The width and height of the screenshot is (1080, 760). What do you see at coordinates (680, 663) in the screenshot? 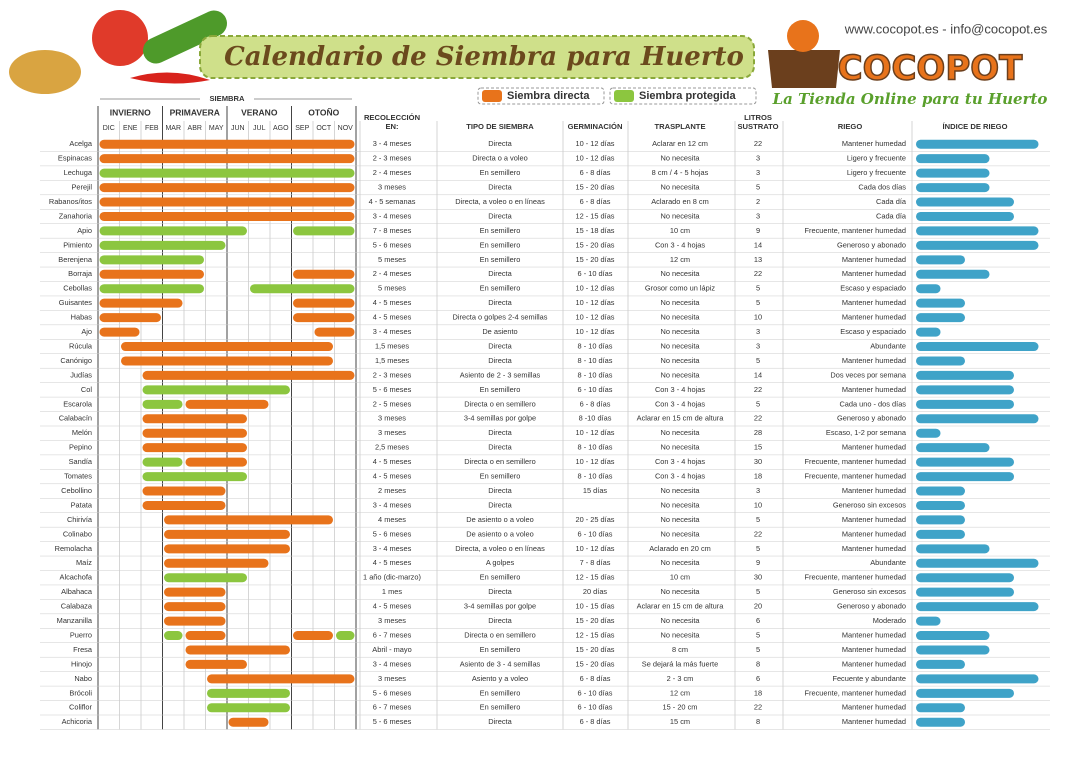
I see `cell-trasplante: Se dejará la más fuerte` at bounding box center [680, 663].